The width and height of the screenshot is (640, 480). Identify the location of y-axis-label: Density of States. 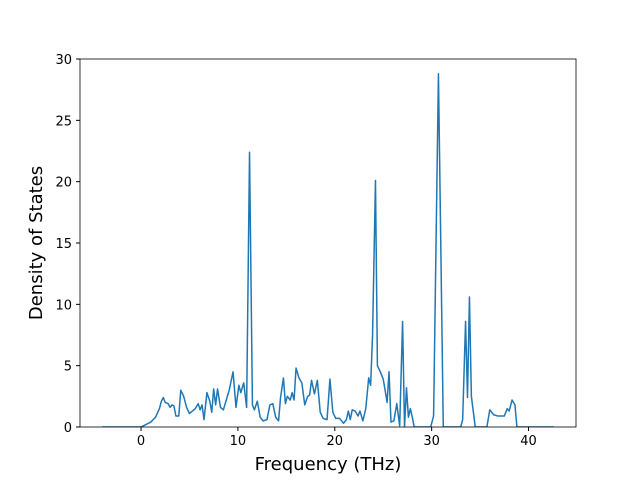
(36, 243).